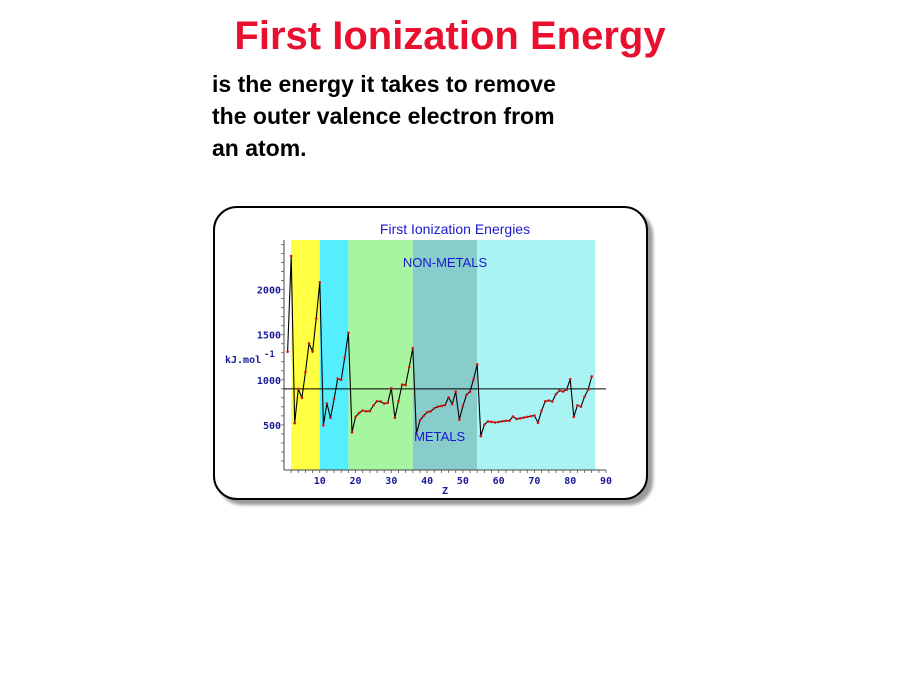  What do you see at coordinates (384, 84) in the screenshot?
I see `body-line: is the energy it takes to remove` at bounding box center [384, 84].